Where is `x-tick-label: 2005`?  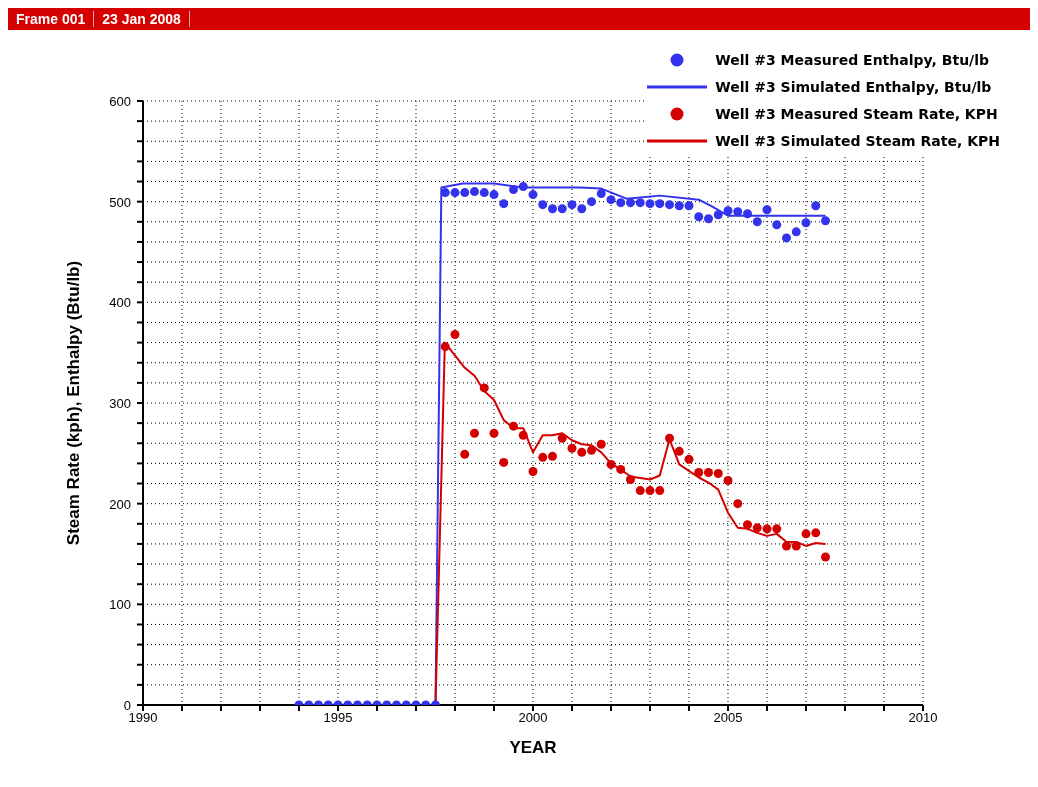
x-tick-label: 2005 is located at coordinates (728, 718).